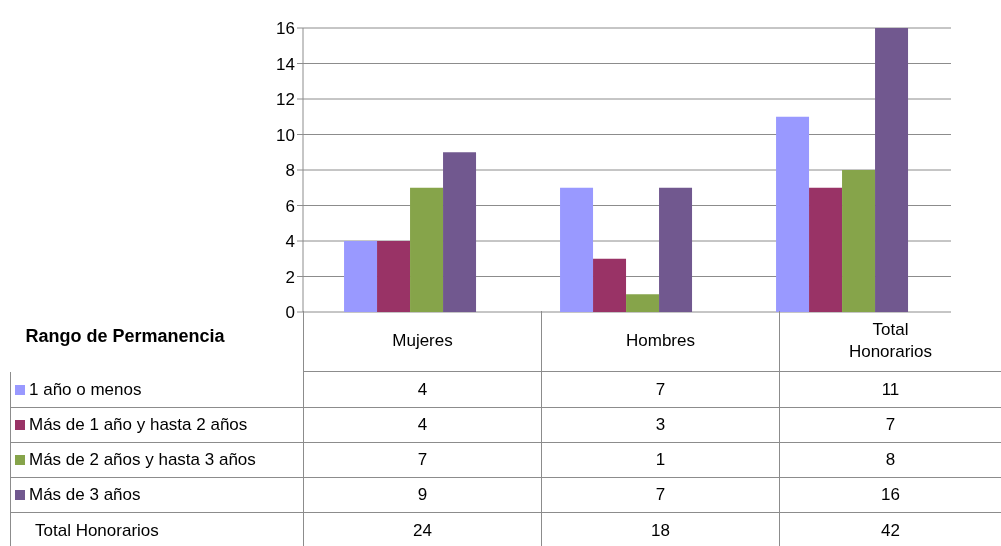 The image size is (1001, 546). I want to click on x-tick-label: Hombres, so click(660, 341).